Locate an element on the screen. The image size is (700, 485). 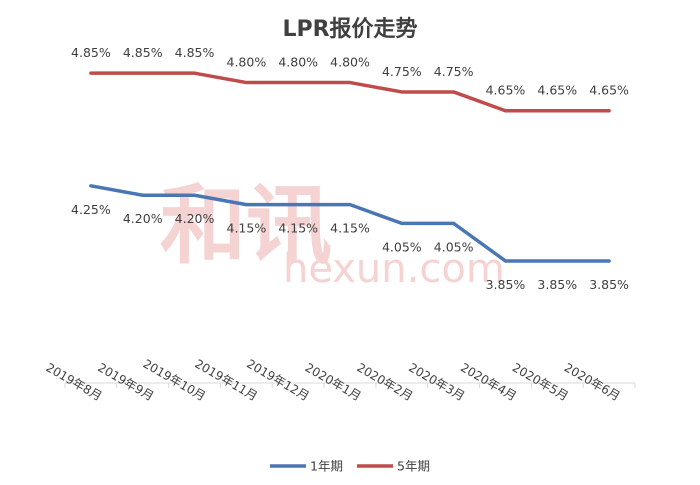
x-tick-label: 2020年2月 is located at coordinates (384, 381).